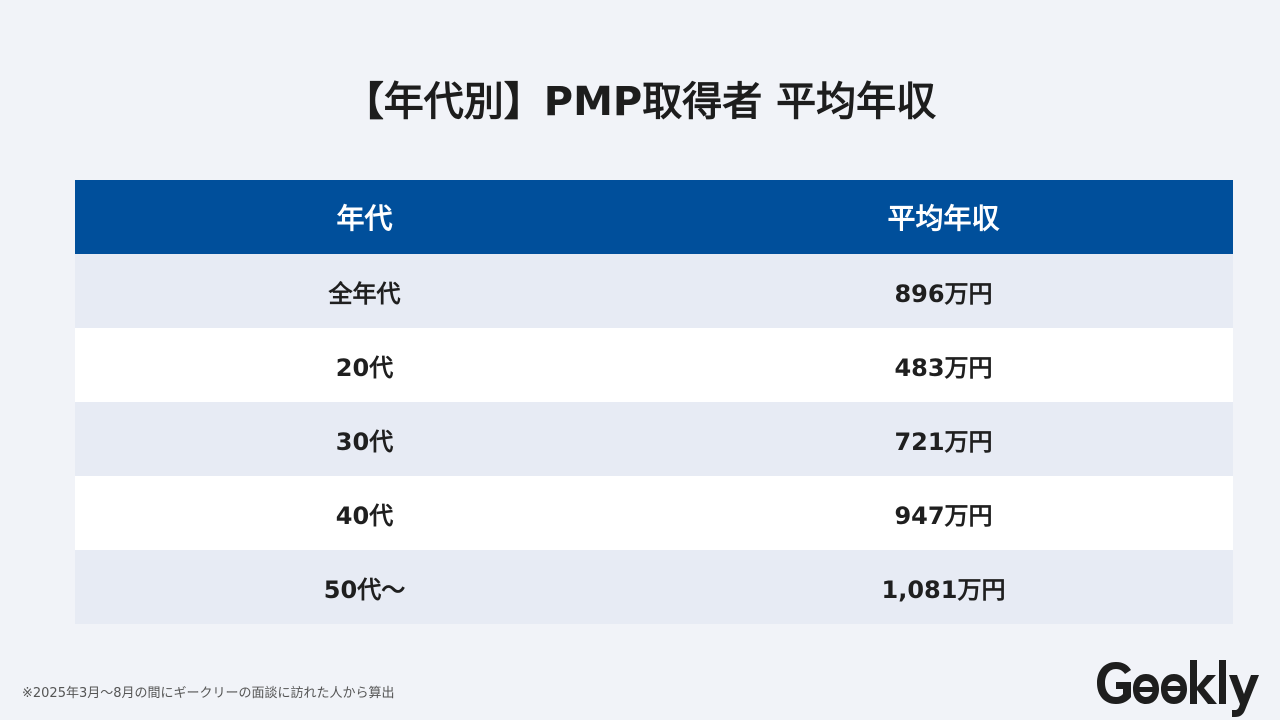 This screenshot has width=1280, height=720. Describe the element at coordinates (654, 439) in the screenshot. I see `table-row: 30代 721万円` at that location.